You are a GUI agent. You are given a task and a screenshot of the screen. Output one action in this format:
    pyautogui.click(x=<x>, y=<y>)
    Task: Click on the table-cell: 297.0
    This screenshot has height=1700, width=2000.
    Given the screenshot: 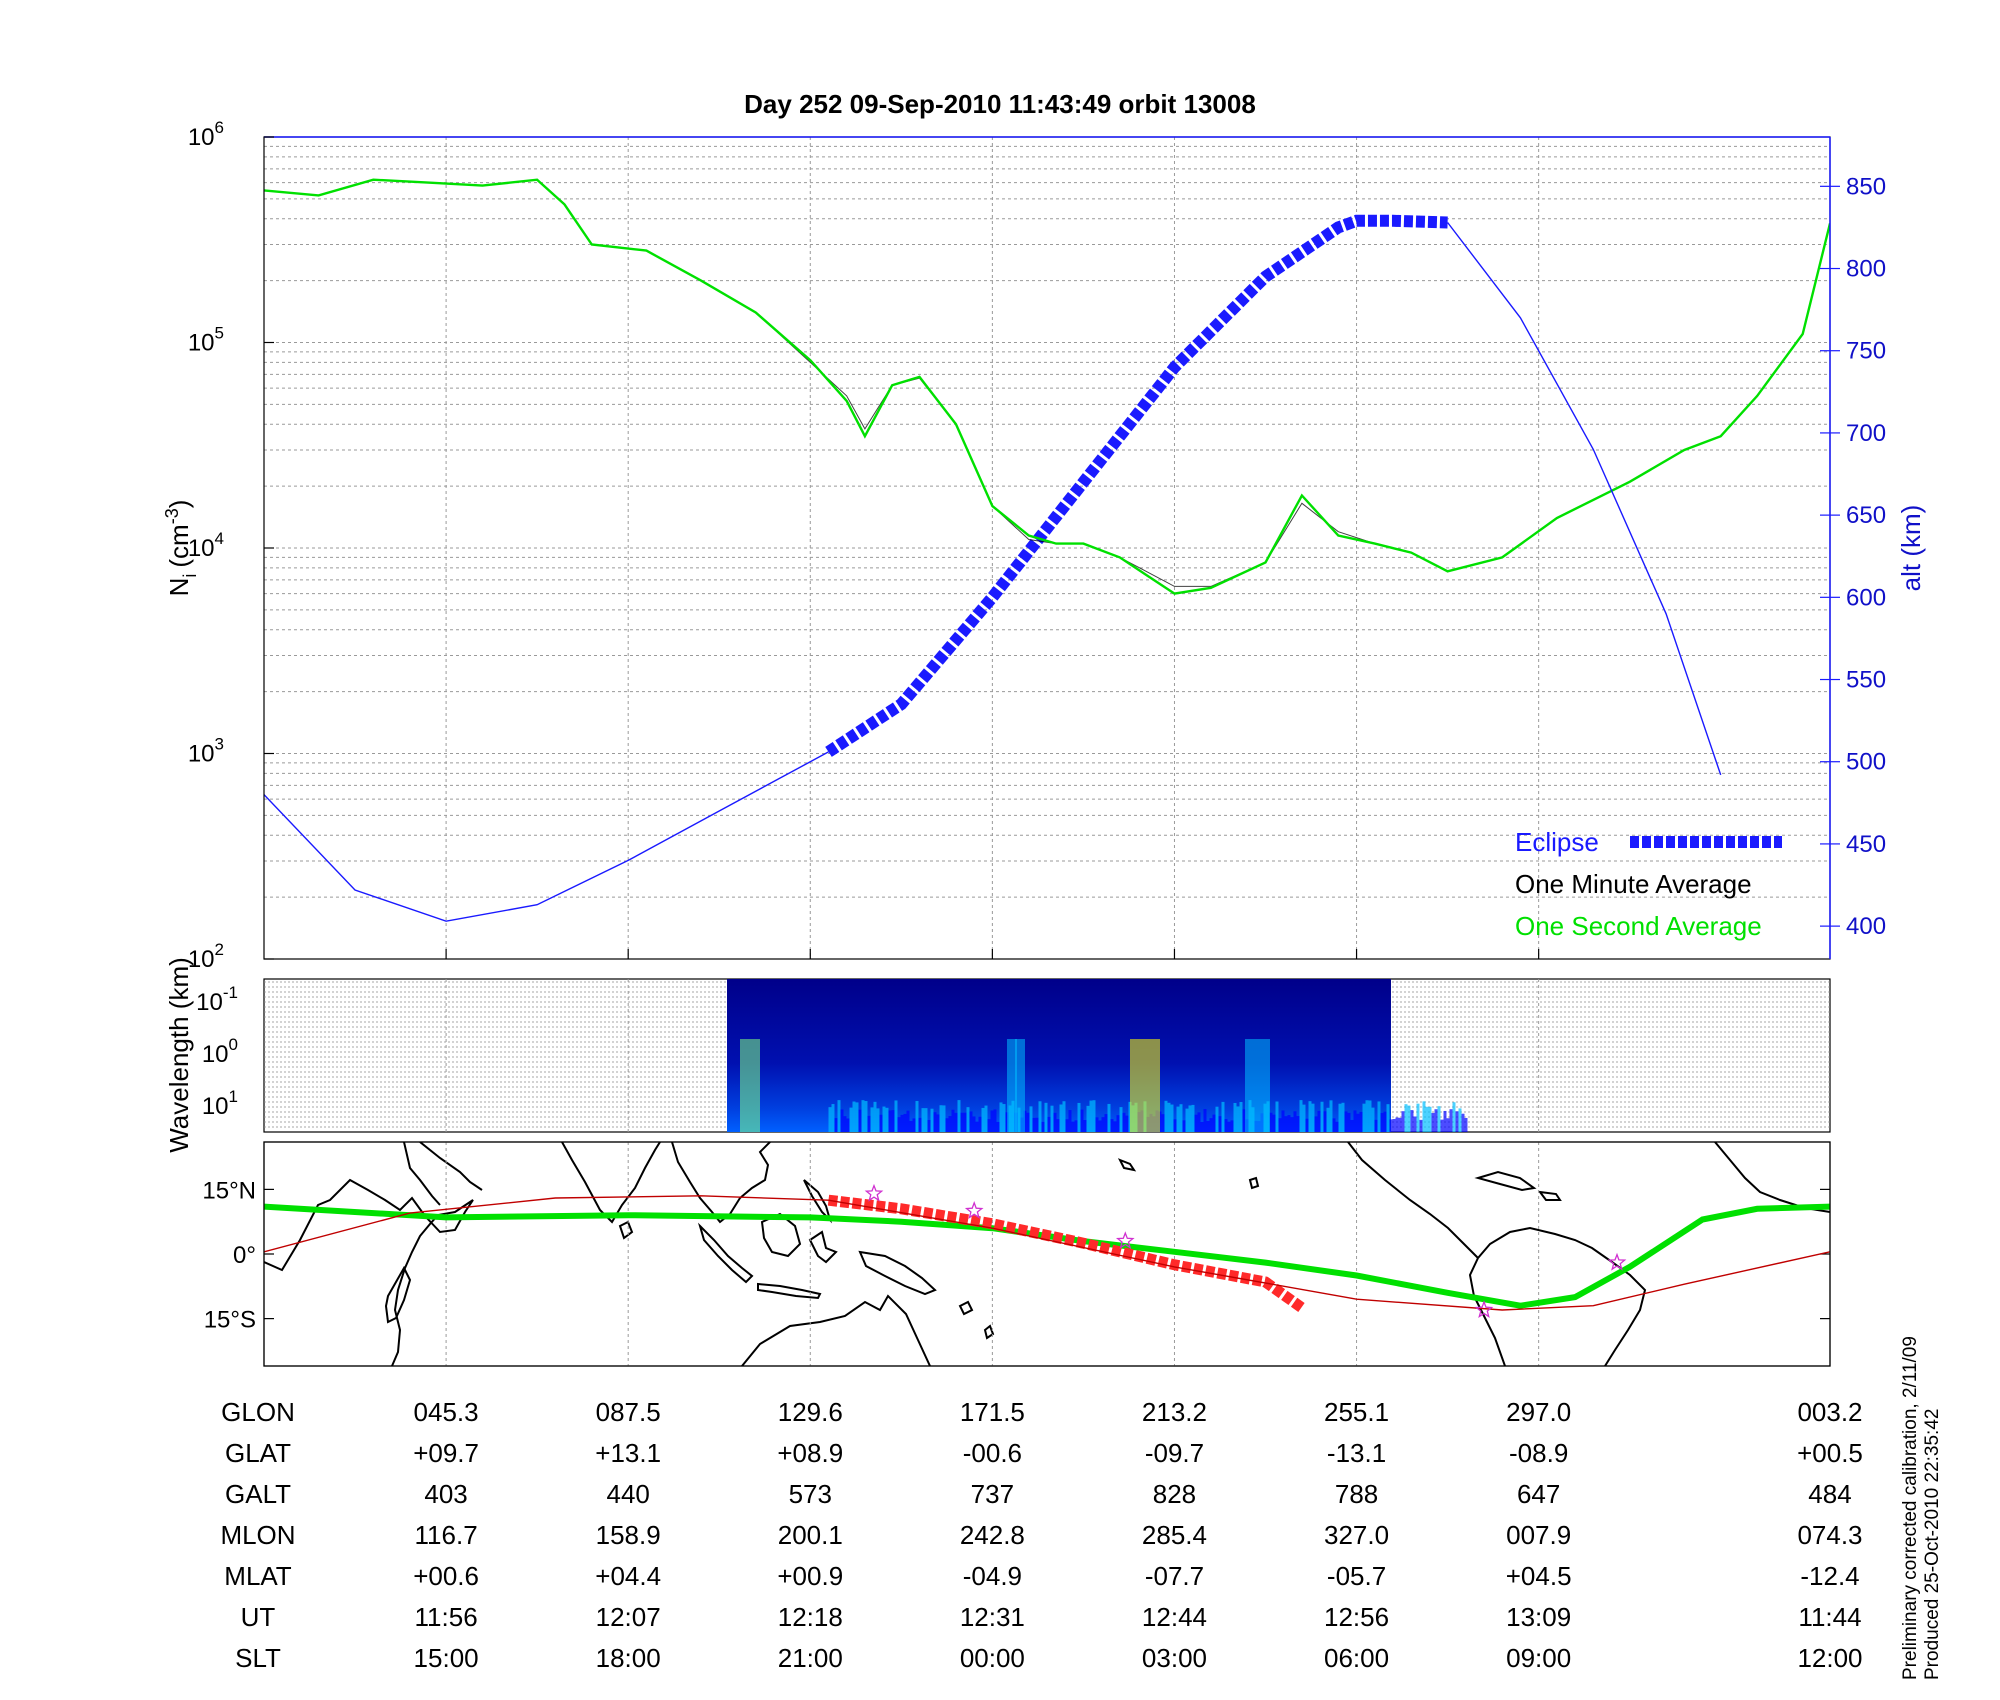 What is the action you would take?
    pyautogui.click(x=1538, y=1412)
    